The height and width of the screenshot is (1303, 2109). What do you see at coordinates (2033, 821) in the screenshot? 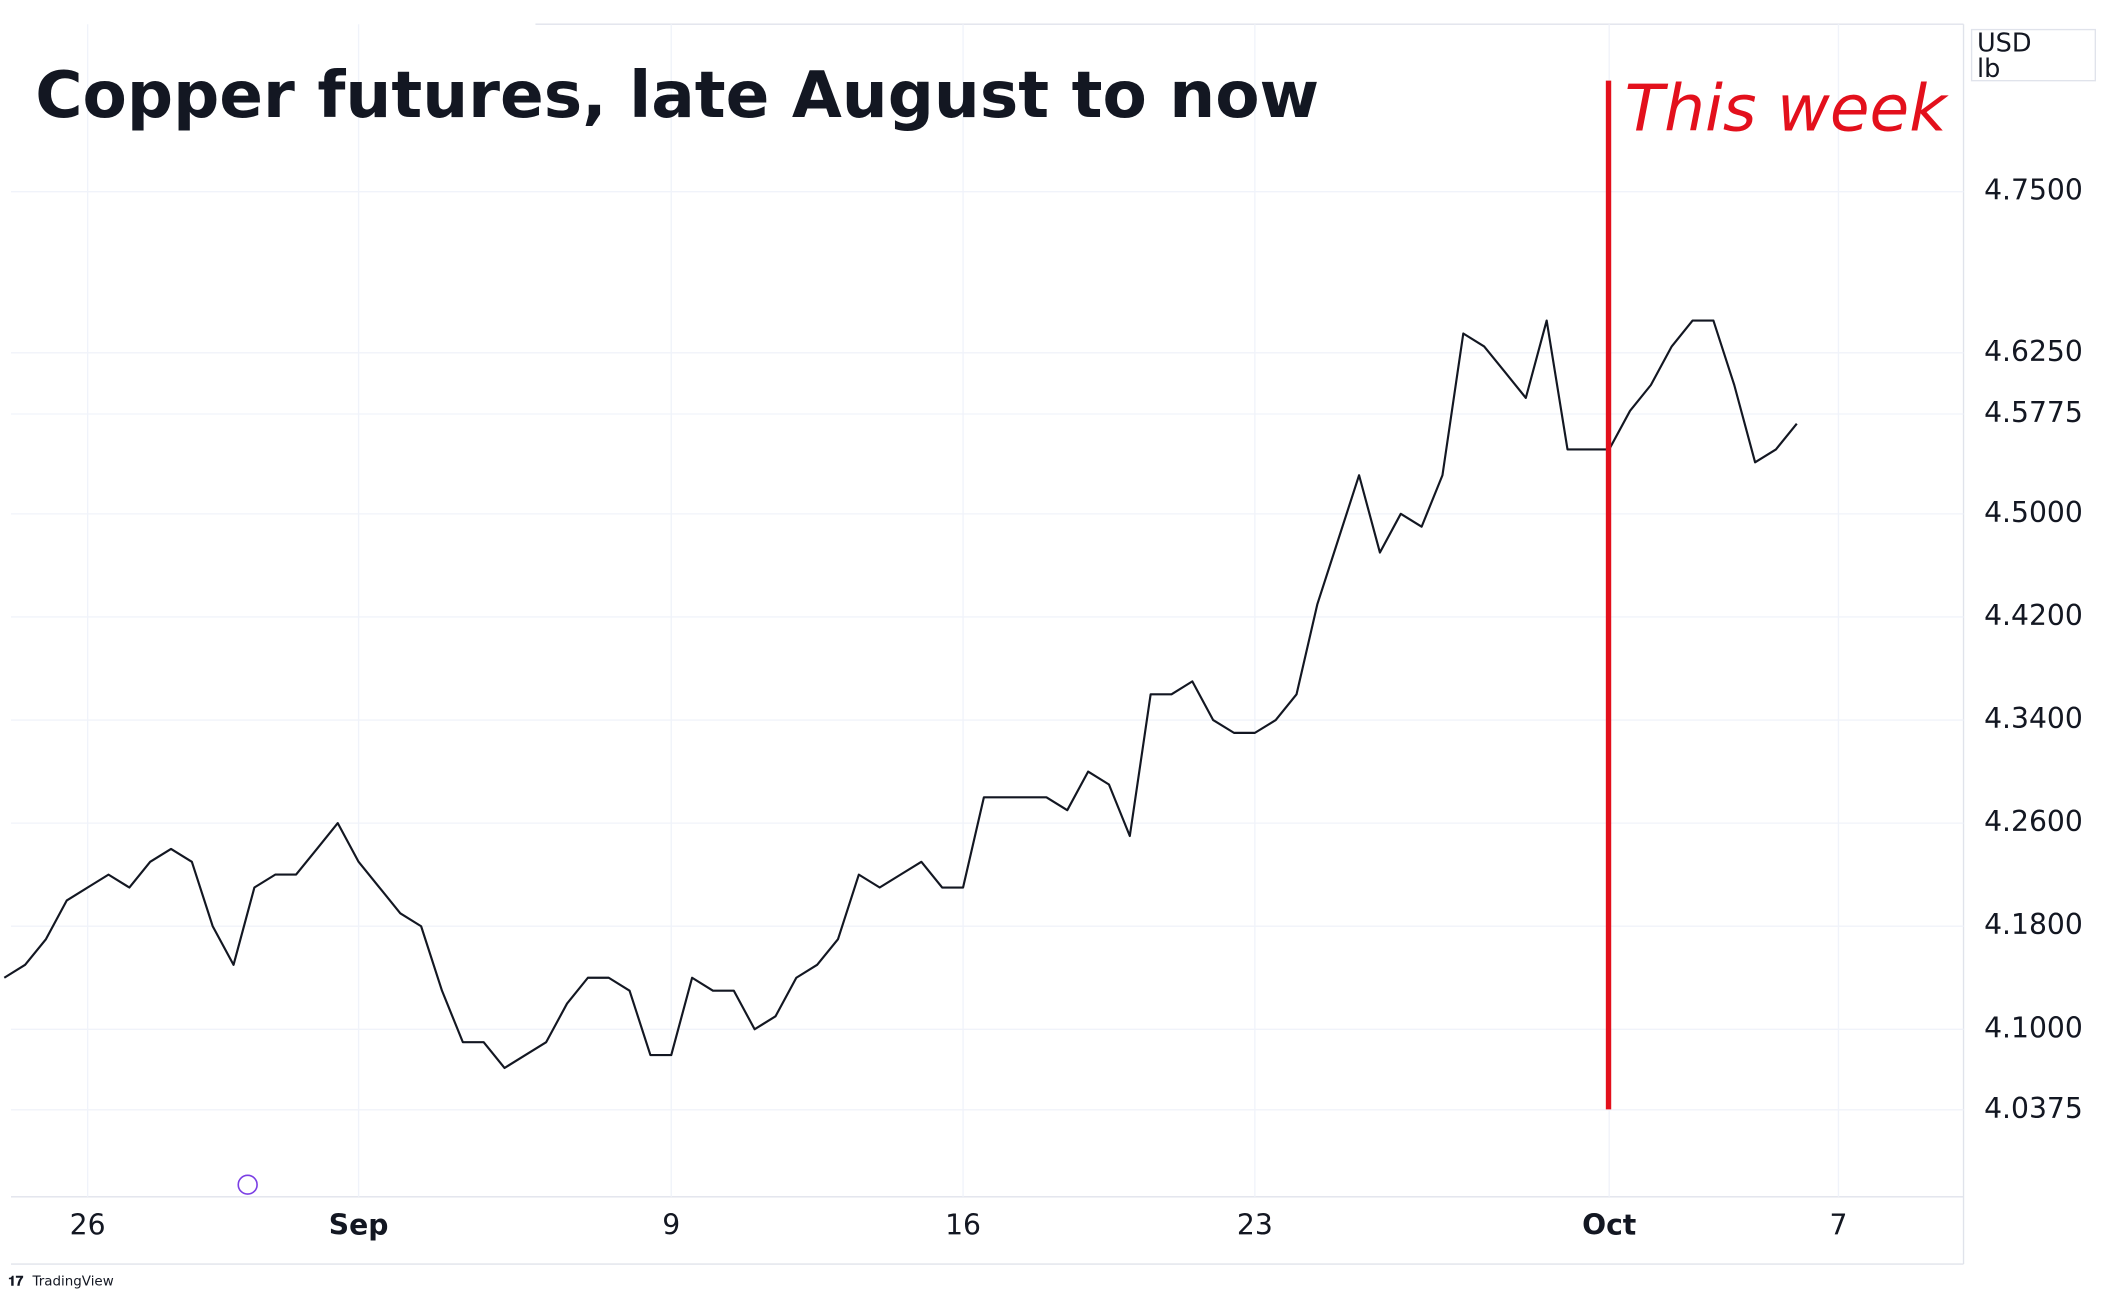
I see `y-tick-label: 4.2600` at bounding box center [2033, 821].